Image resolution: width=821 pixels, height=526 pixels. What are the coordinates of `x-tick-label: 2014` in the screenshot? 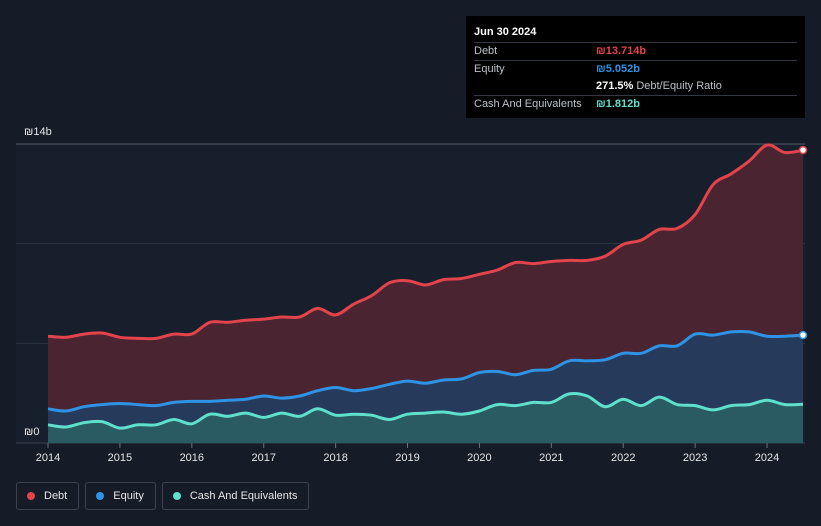 It's located at (48, 458).